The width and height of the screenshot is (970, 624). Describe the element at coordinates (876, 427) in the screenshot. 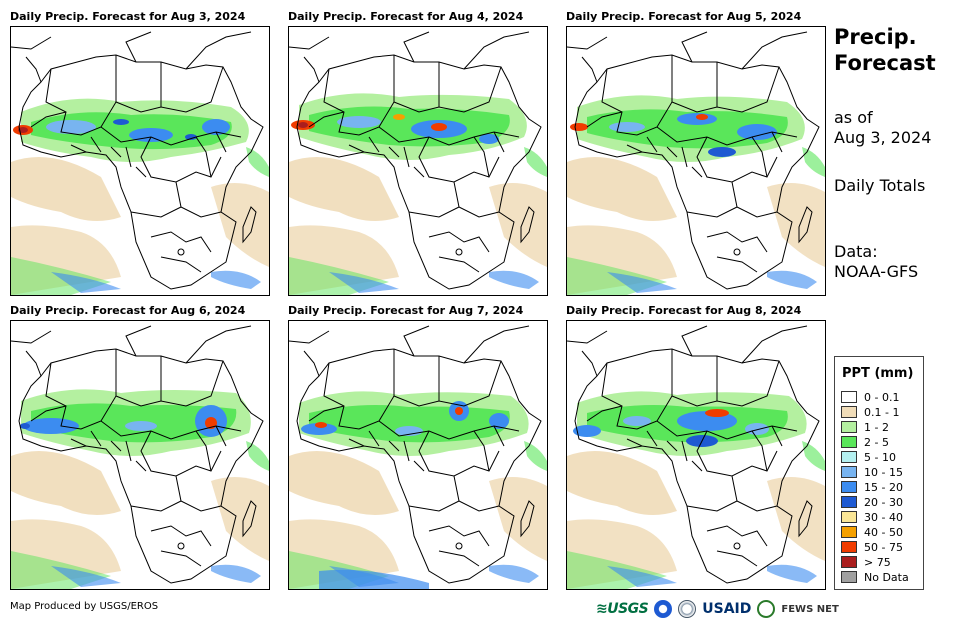

I see `legend-label: 1 - 2` at that location.